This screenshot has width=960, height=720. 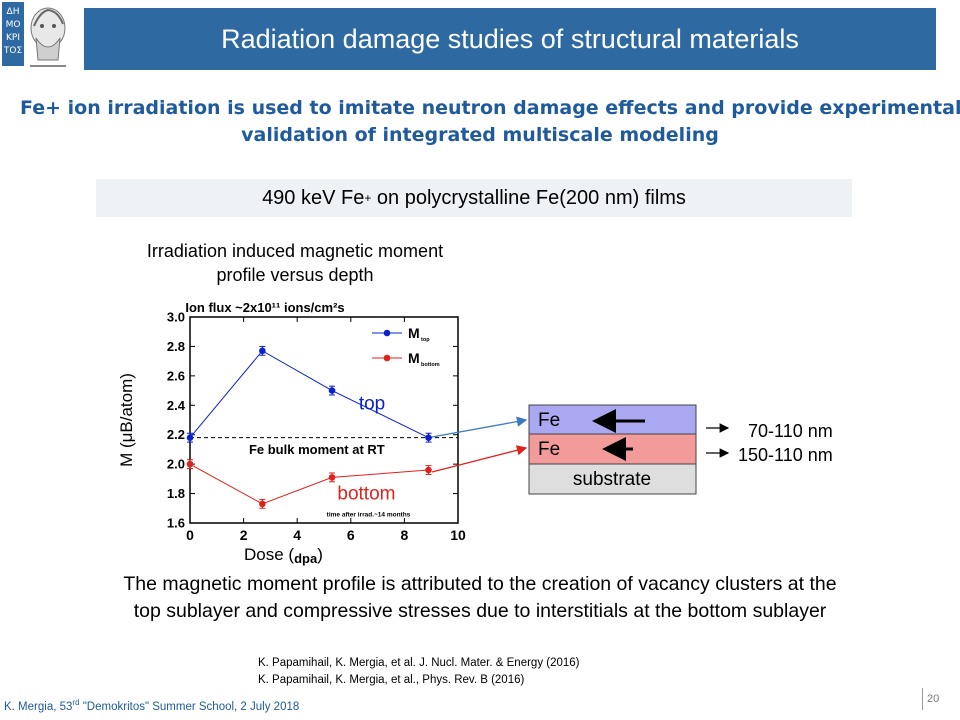 I want to click on x-axis-label: Dose (dpa), so click(x=283, y=555).